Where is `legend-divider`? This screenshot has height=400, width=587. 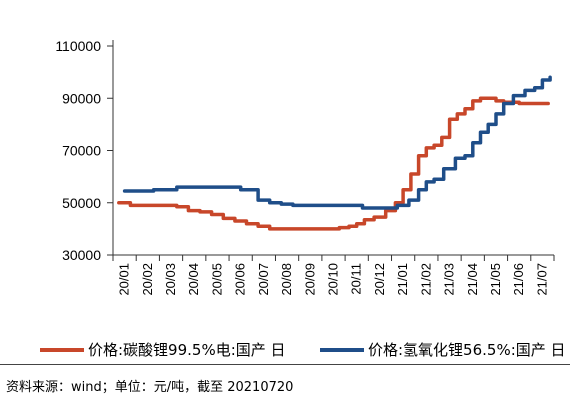
legend-divider is located at coordinates (285, 364).